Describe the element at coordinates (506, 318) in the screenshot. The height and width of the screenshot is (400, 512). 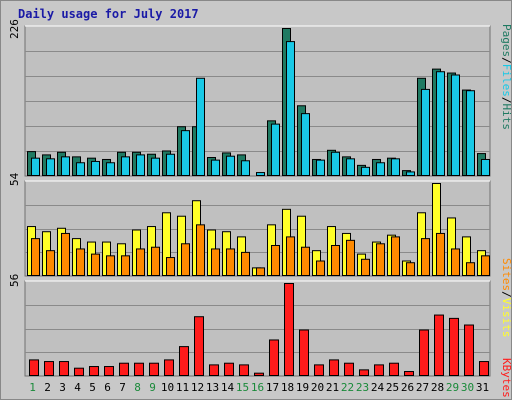
I see `series-legend-part: Visits` at that location.